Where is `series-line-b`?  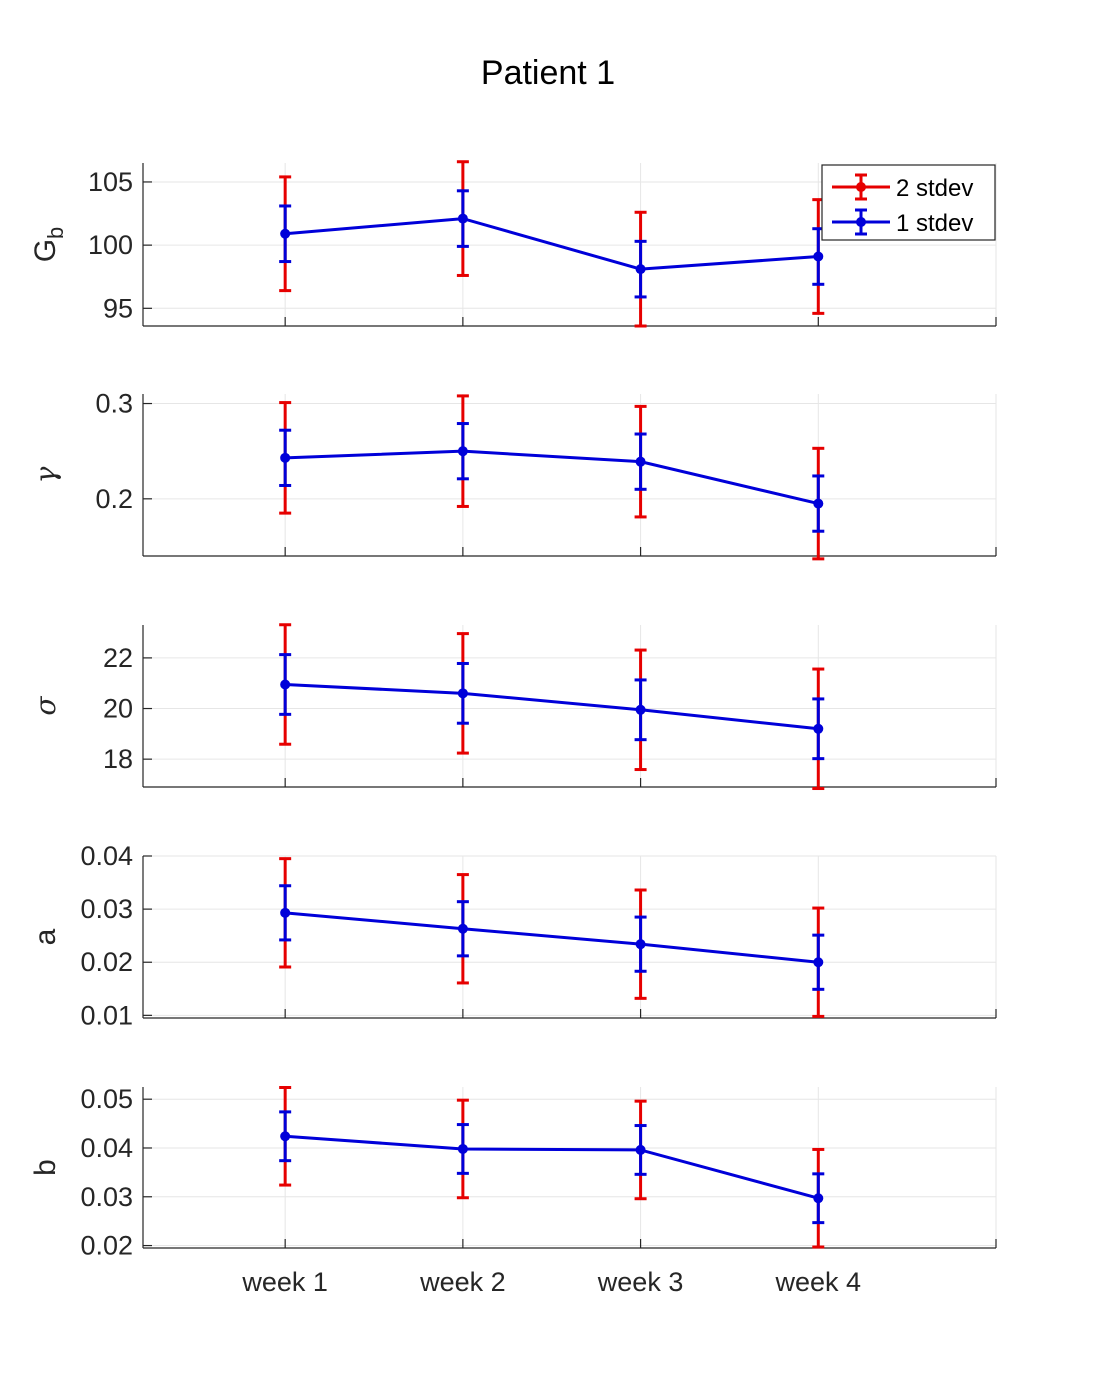
series-line-b is located at coordinates (552, 1167).